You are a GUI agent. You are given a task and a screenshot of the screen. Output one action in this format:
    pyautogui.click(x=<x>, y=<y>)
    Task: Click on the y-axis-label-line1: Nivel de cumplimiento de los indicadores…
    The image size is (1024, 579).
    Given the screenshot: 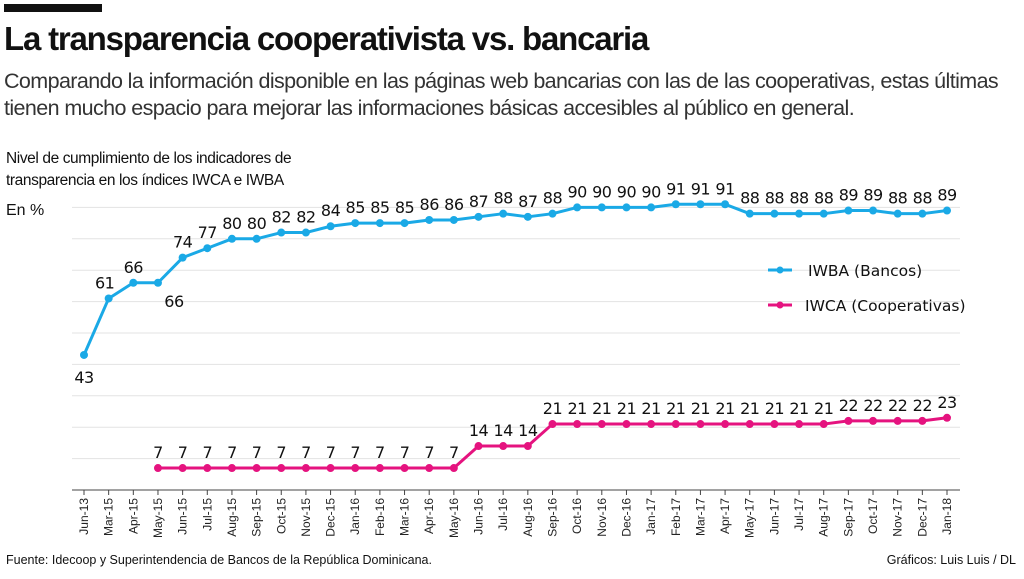 What is the action you would take?
    pyautogui.click(x=149, y=158)
    